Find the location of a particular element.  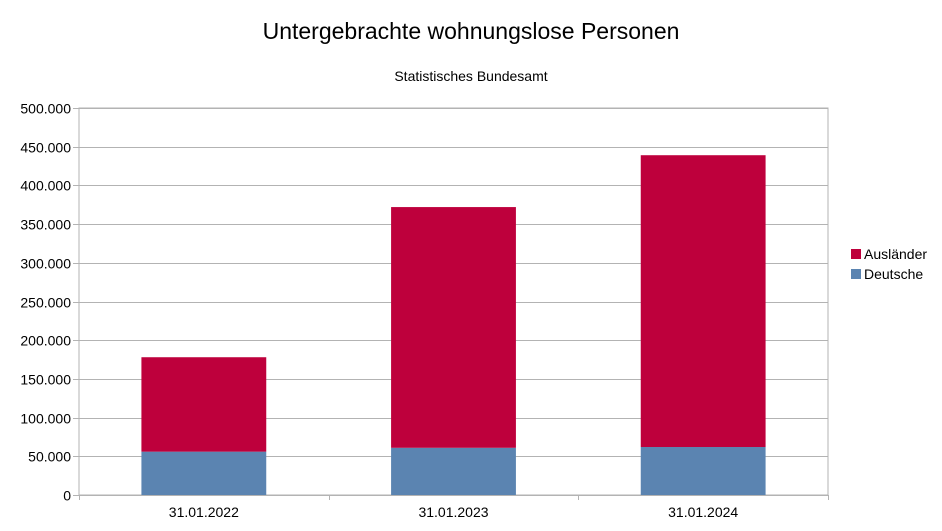

y-tick-label: 150.000 is located at coordinates (45, 380).